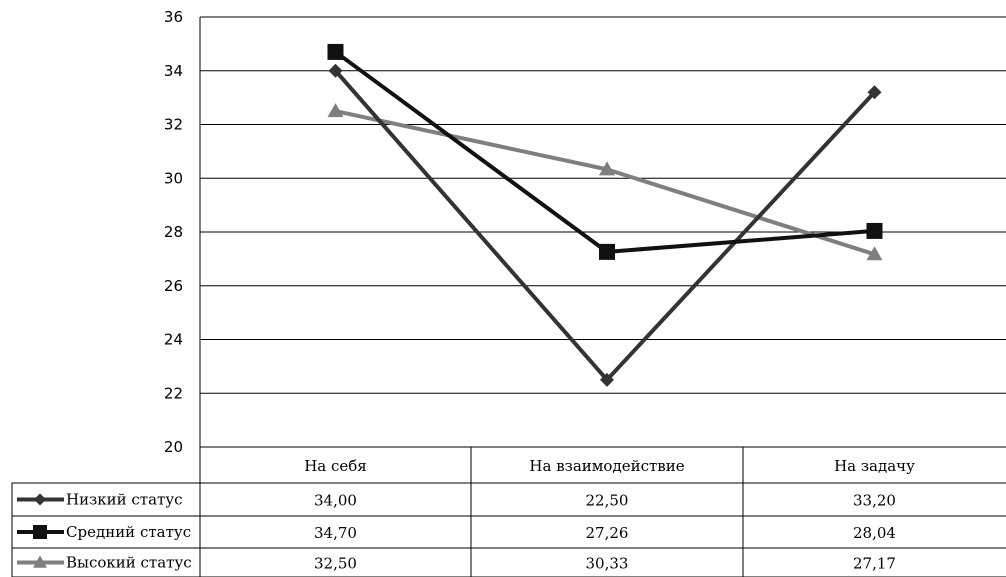 The image size is (1006, 577). What do you see at coordinates (335, 466) in the screenshot?
I see `category-label: На себя` at bounding box center [335, 466].